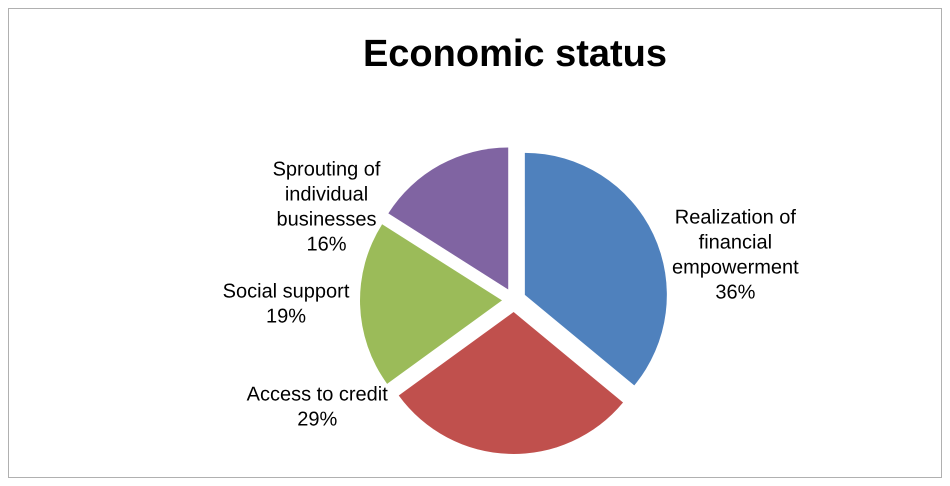 Image resolution: width=950 pixels, height=486 pixels. What do you see at coordinates (326, 245) in the screenshot?
I see `data-label: 16%` at bounding box center [326, 245].